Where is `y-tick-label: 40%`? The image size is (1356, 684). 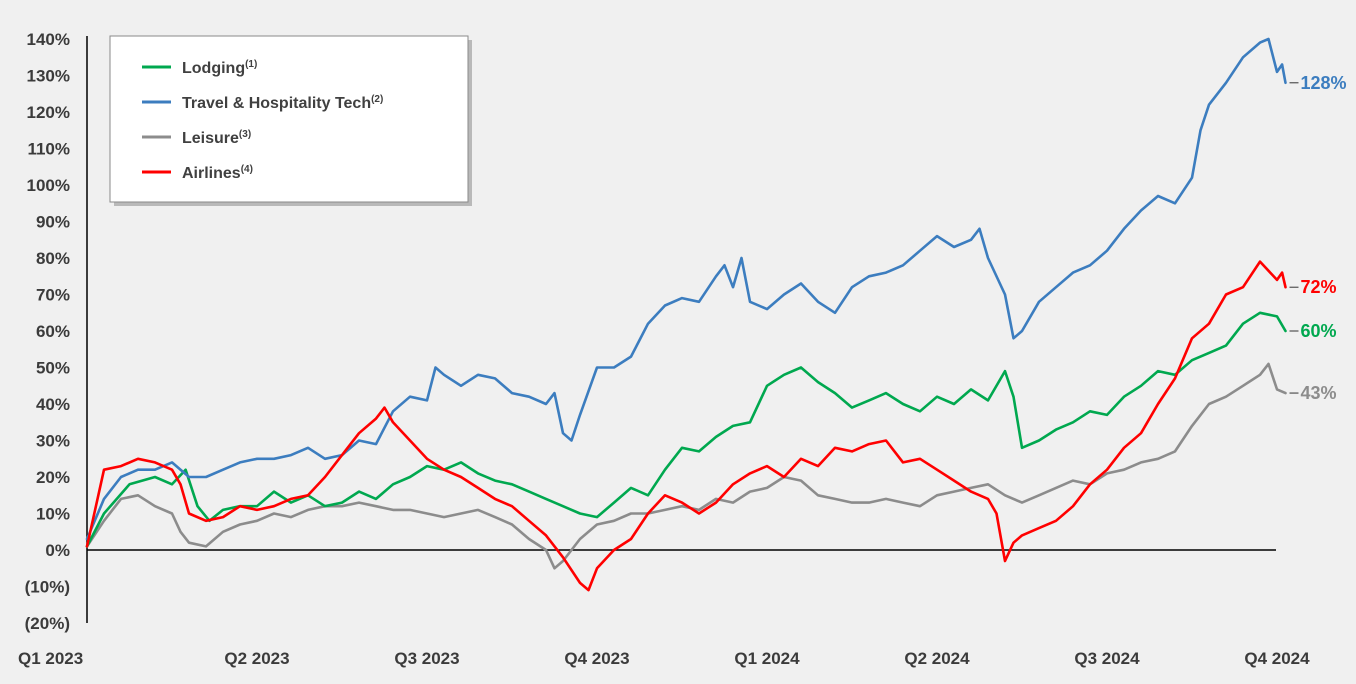
y-tick-label: 40% is located at coordinates (53, 404).